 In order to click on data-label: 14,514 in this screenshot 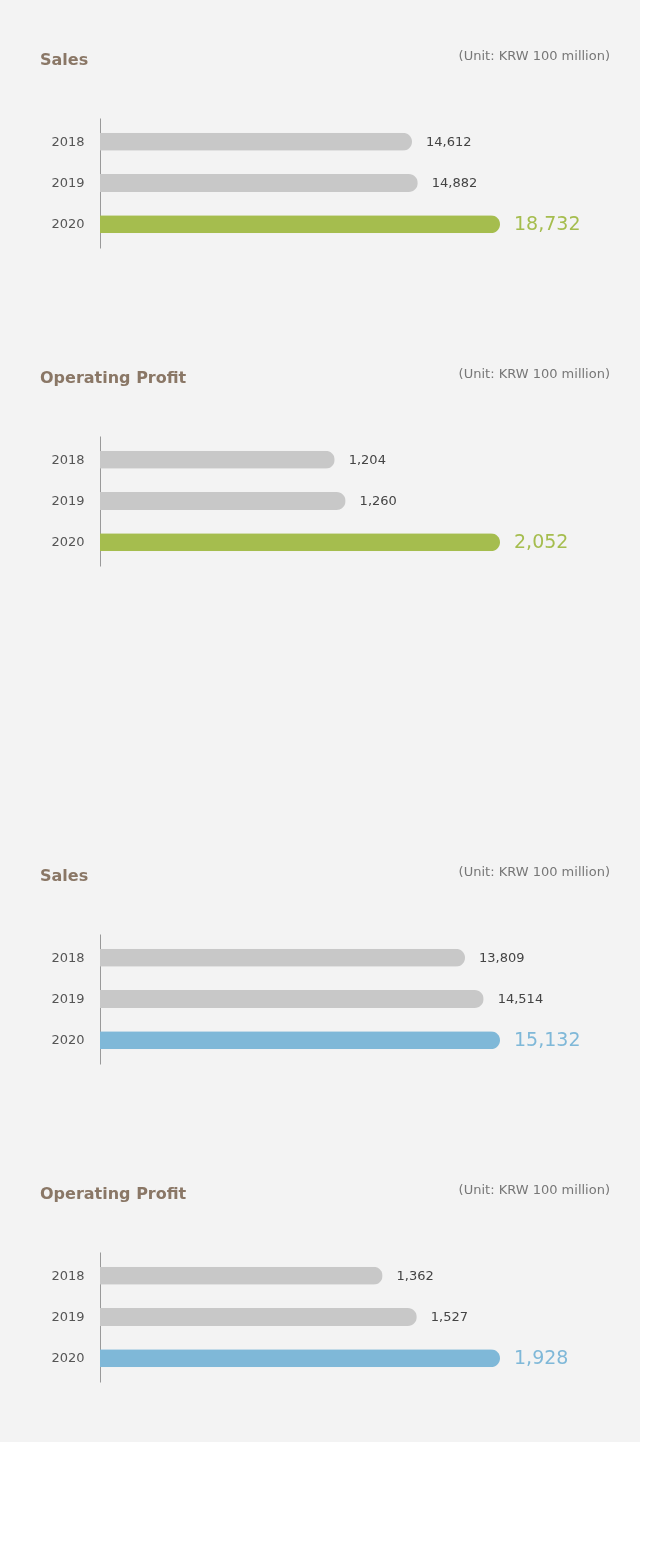, I will do `click(520, 998)`.